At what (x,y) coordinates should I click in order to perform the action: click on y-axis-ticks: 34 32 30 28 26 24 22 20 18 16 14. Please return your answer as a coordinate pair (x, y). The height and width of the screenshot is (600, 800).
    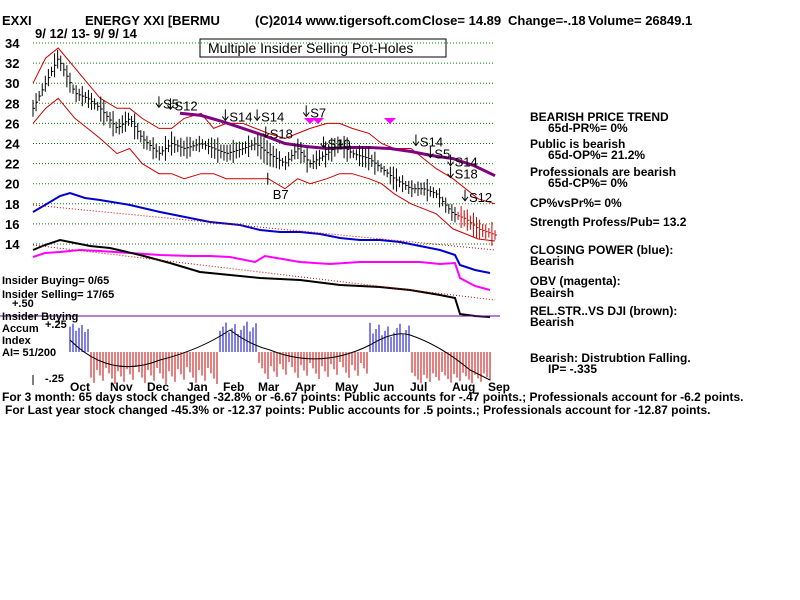
    Looking at the image, I should click on (12, 144).